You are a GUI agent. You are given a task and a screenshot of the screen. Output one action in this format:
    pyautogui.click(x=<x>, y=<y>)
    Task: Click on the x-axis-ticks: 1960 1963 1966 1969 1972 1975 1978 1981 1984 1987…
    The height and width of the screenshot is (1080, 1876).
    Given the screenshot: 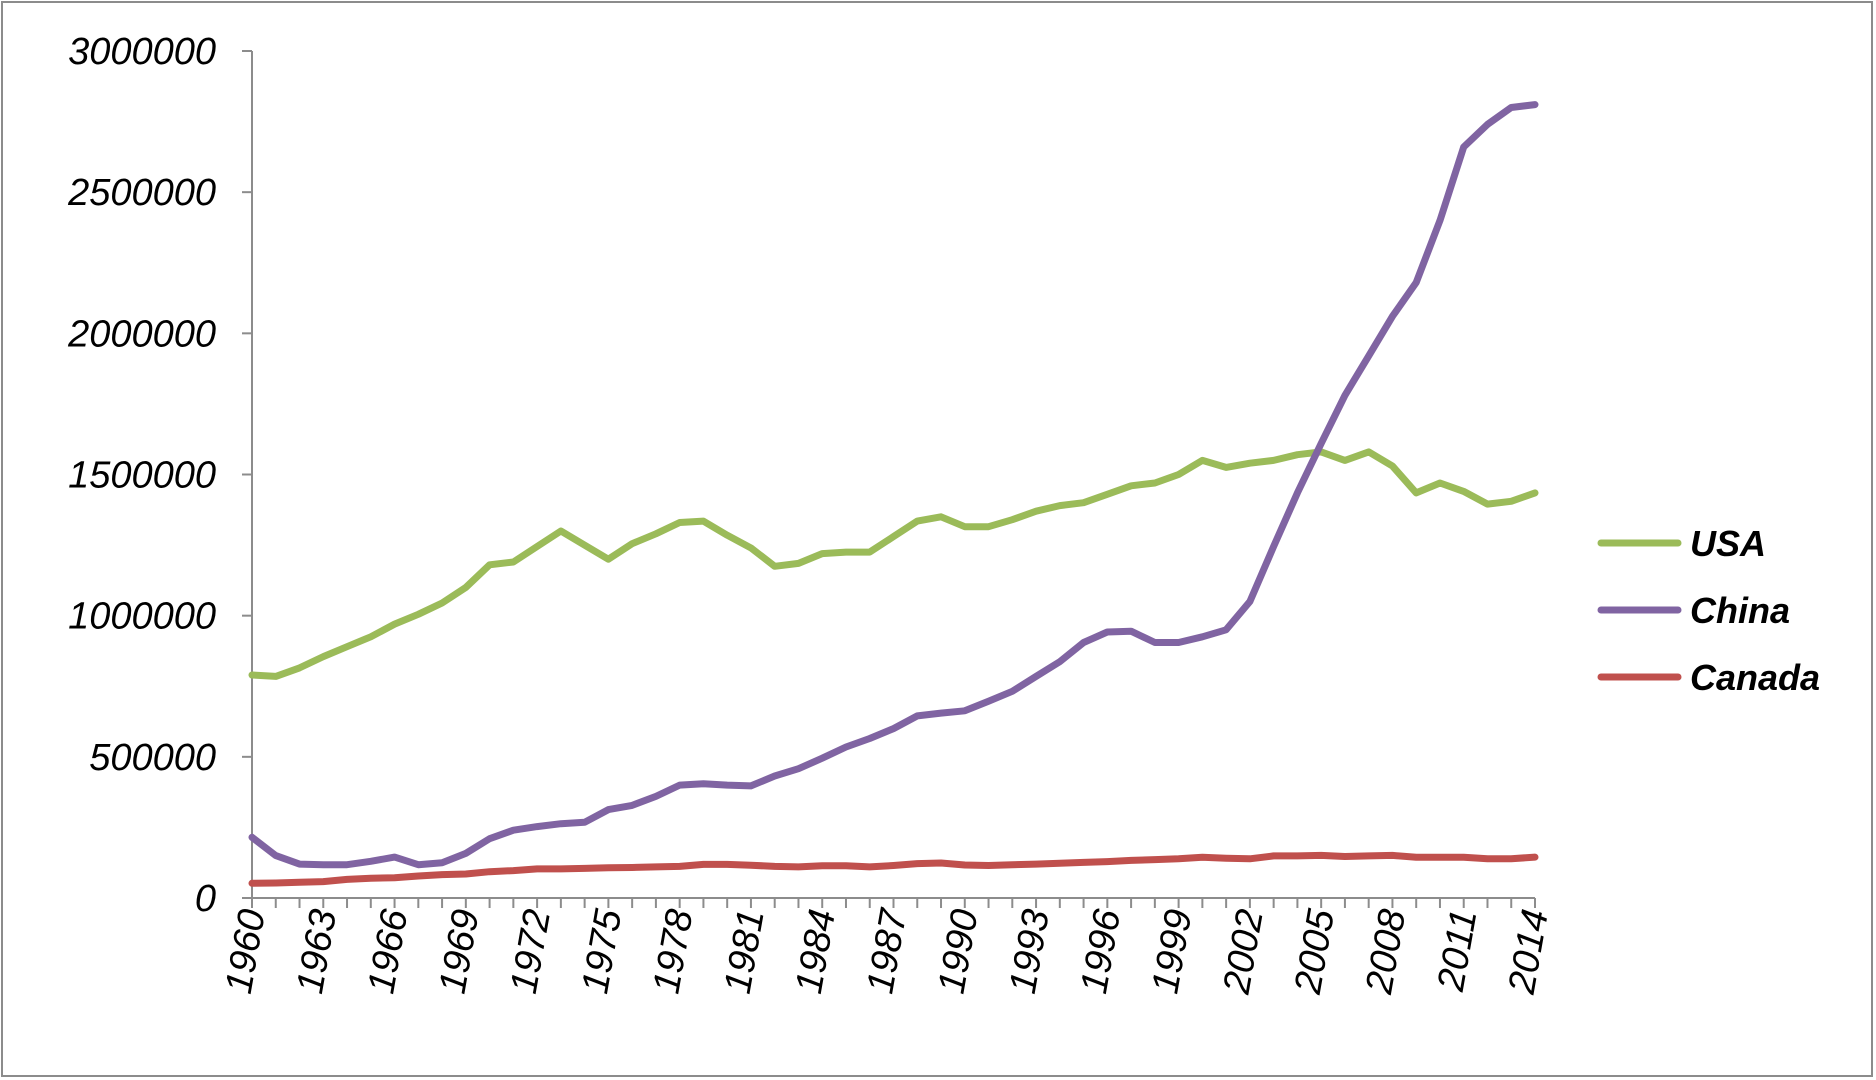 What is the action you would take?
    pyautogui.click(x=887, y=948)
    